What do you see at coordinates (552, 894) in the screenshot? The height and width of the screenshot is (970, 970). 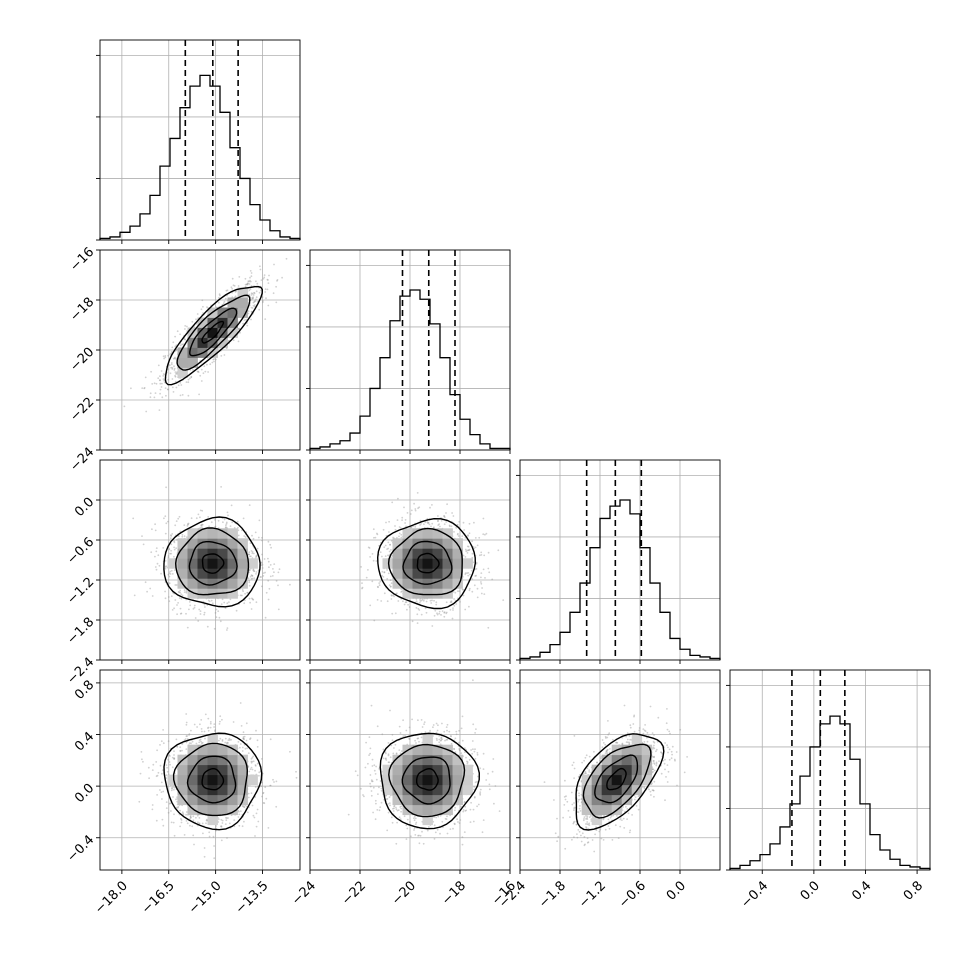 I see `xtick-label-param-2: −1.8` at bounding box center [552, 894].